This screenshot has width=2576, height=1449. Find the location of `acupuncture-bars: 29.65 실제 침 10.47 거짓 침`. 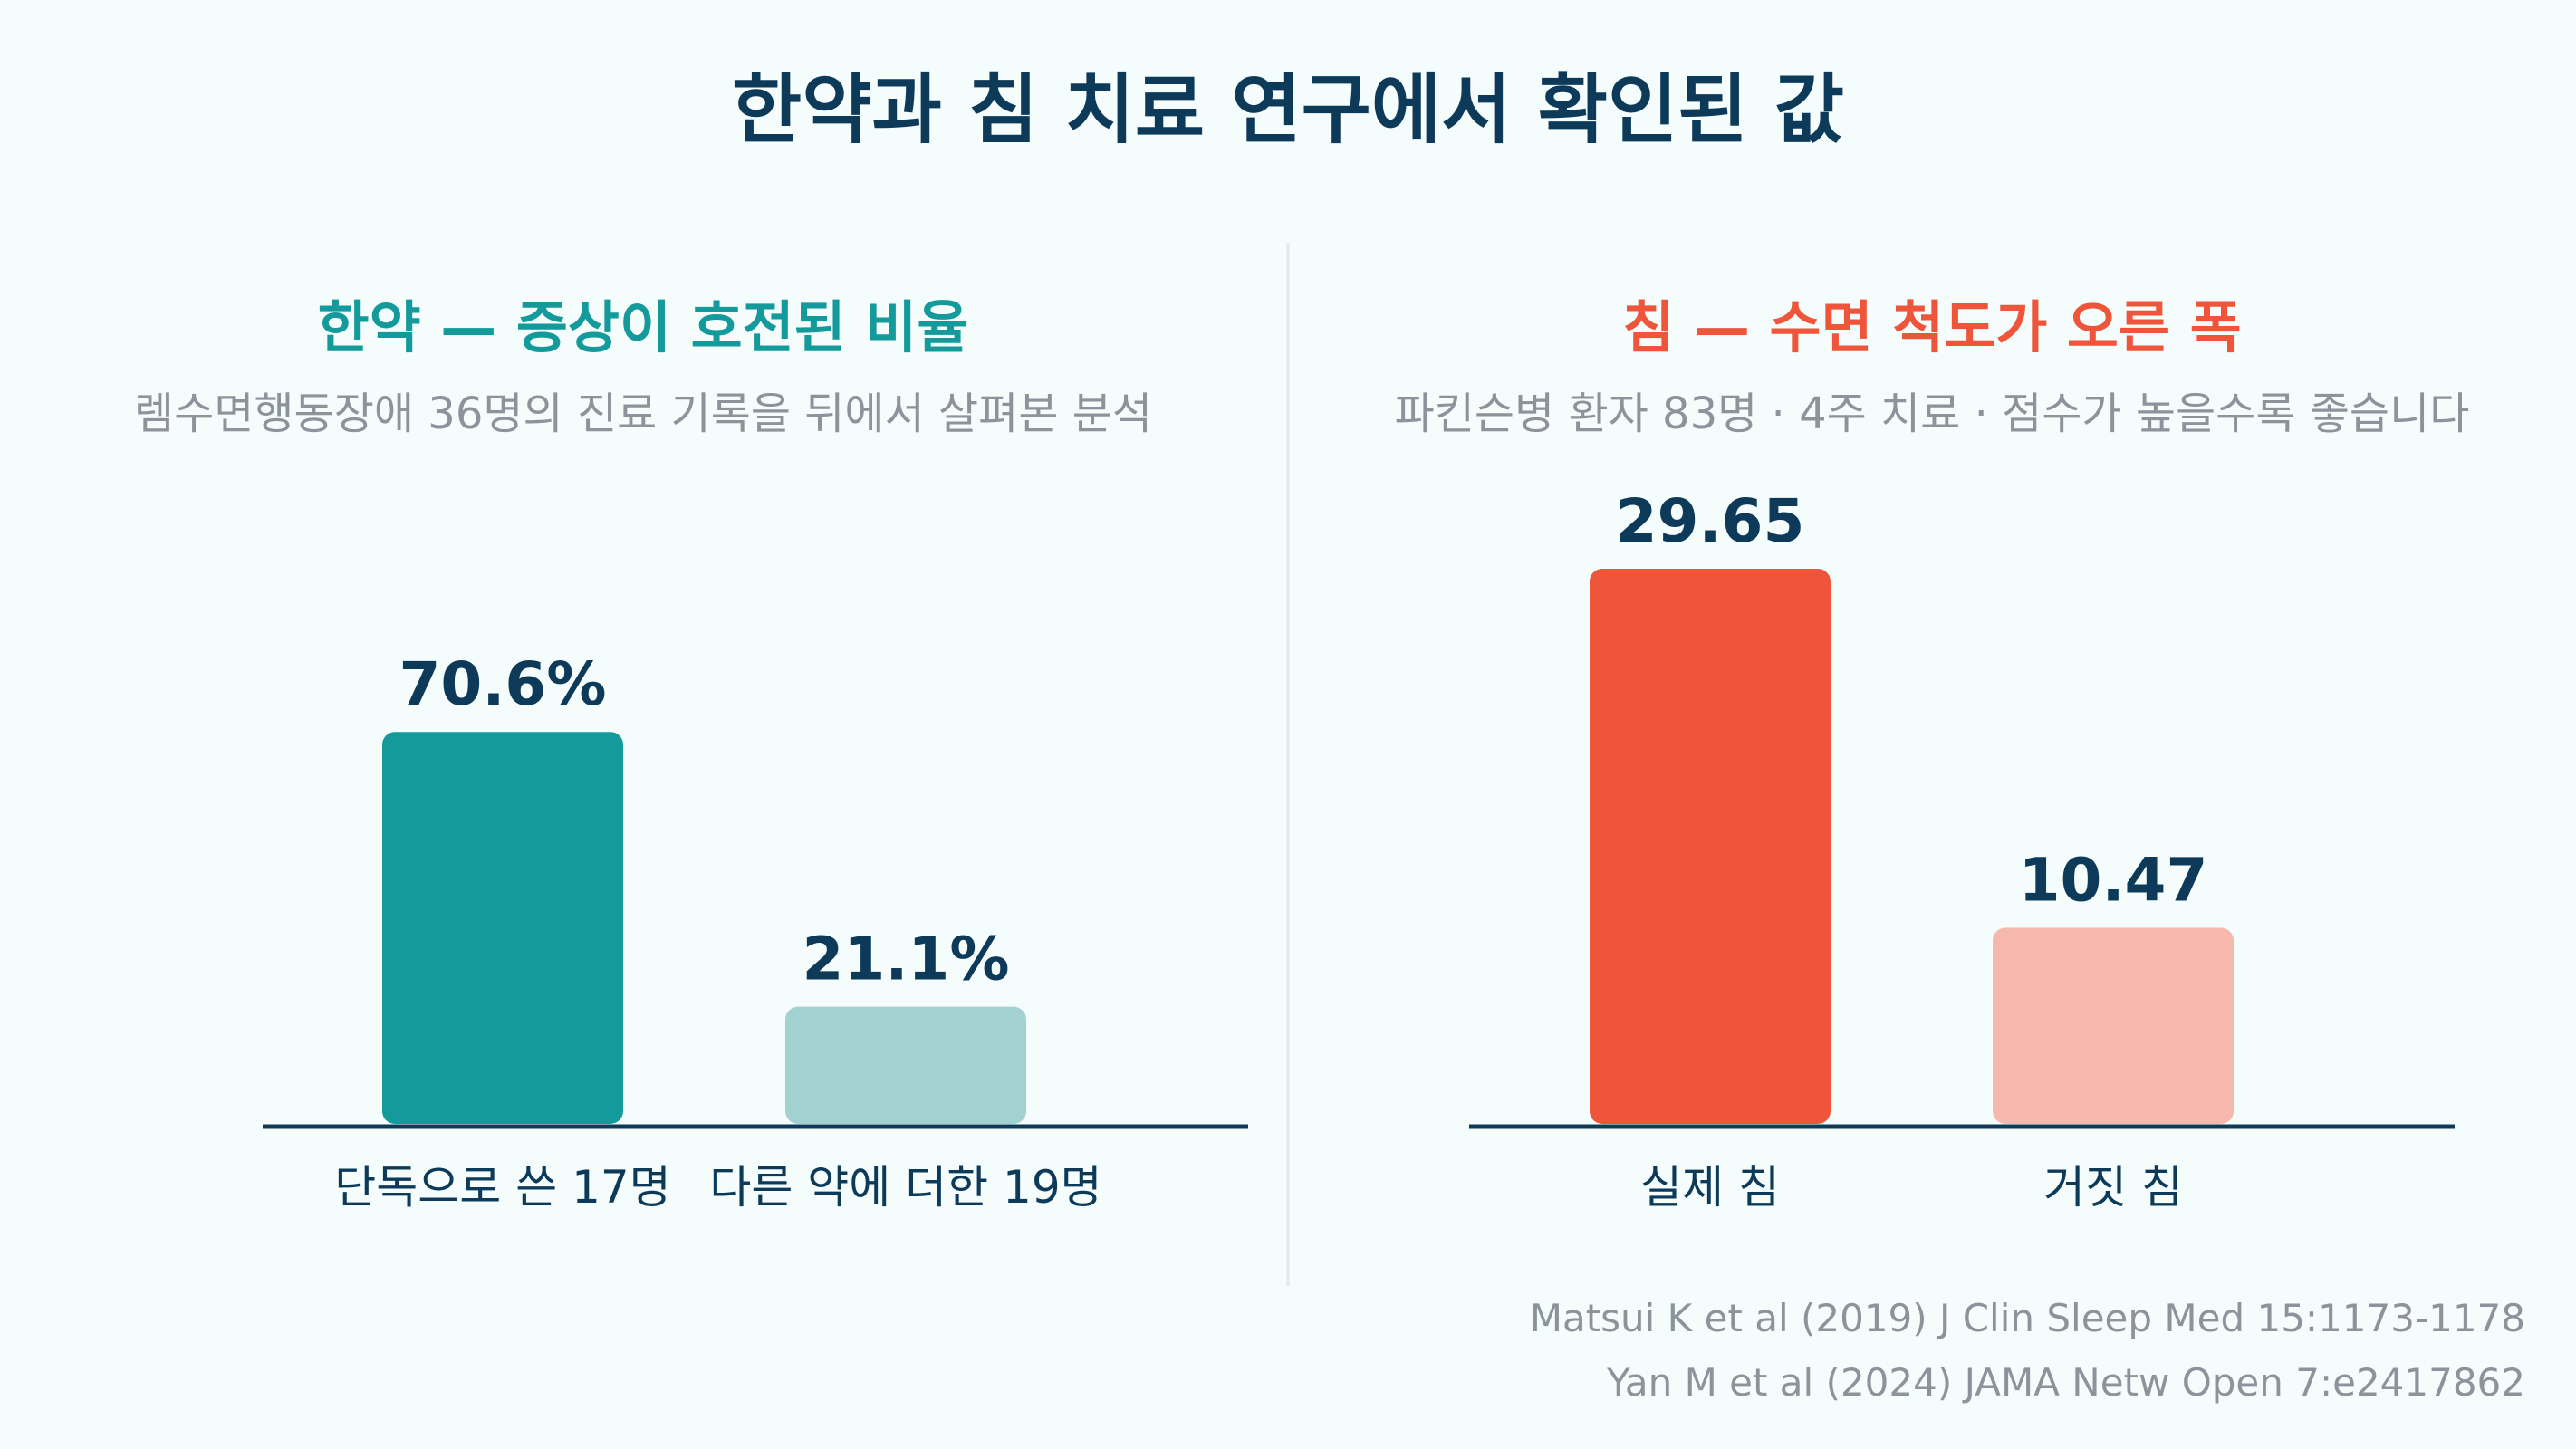

acupuncture-bars: 29.65 실제 침 10.47 거짓 침 is located at coordinates (1912, 850).